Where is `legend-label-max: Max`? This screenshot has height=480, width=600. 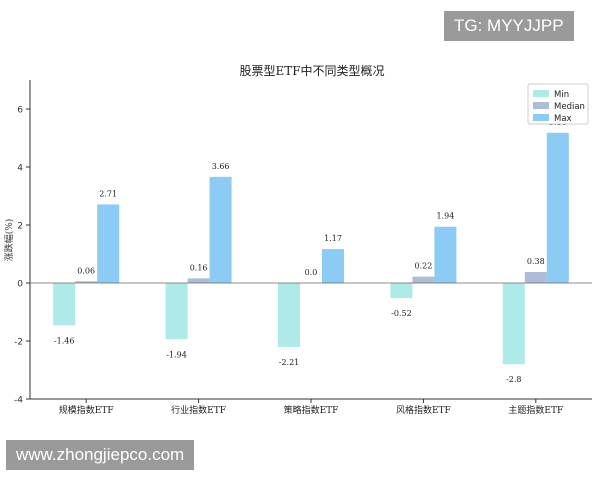
legend-label-max: Max is located at coordinates (563, 119).